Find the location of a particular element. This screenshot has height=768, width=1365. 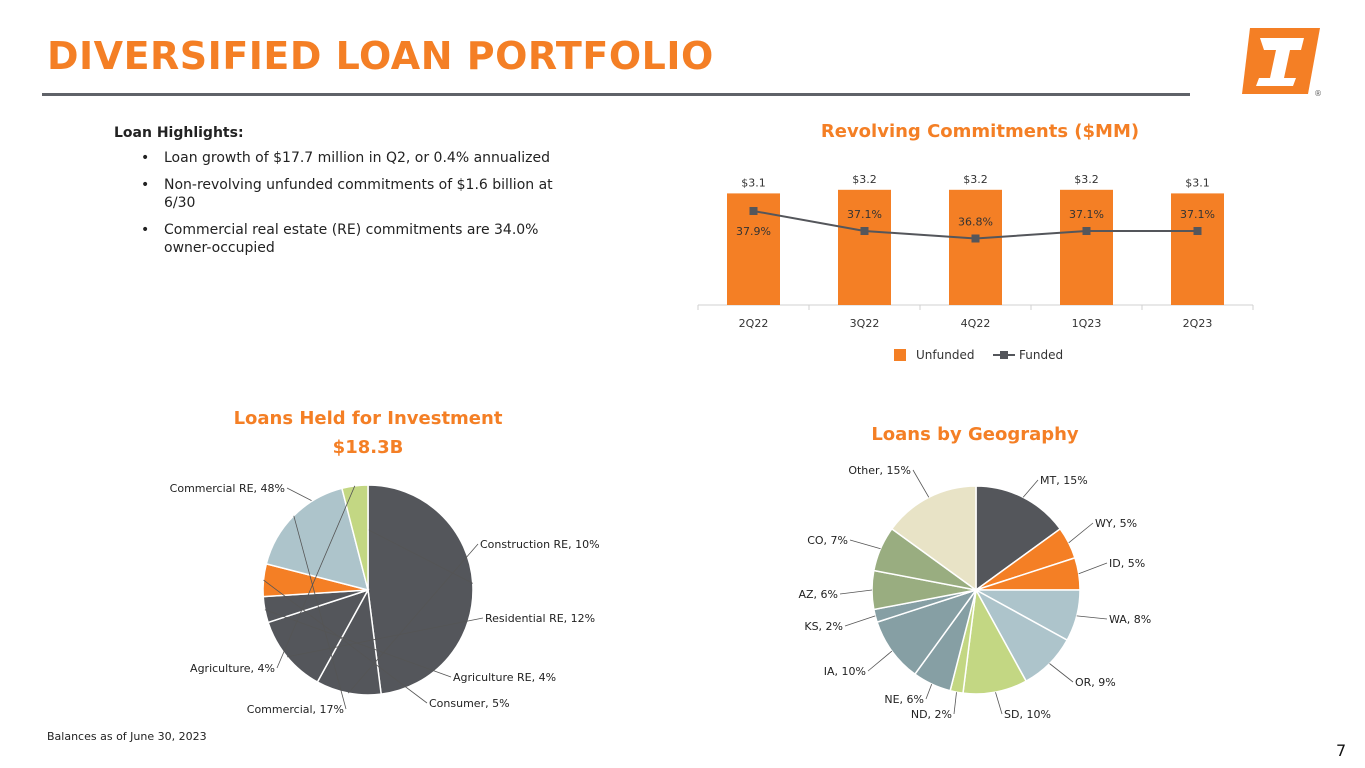

pie-slice-label: IA, 10% is located at coordinates (845, 671).